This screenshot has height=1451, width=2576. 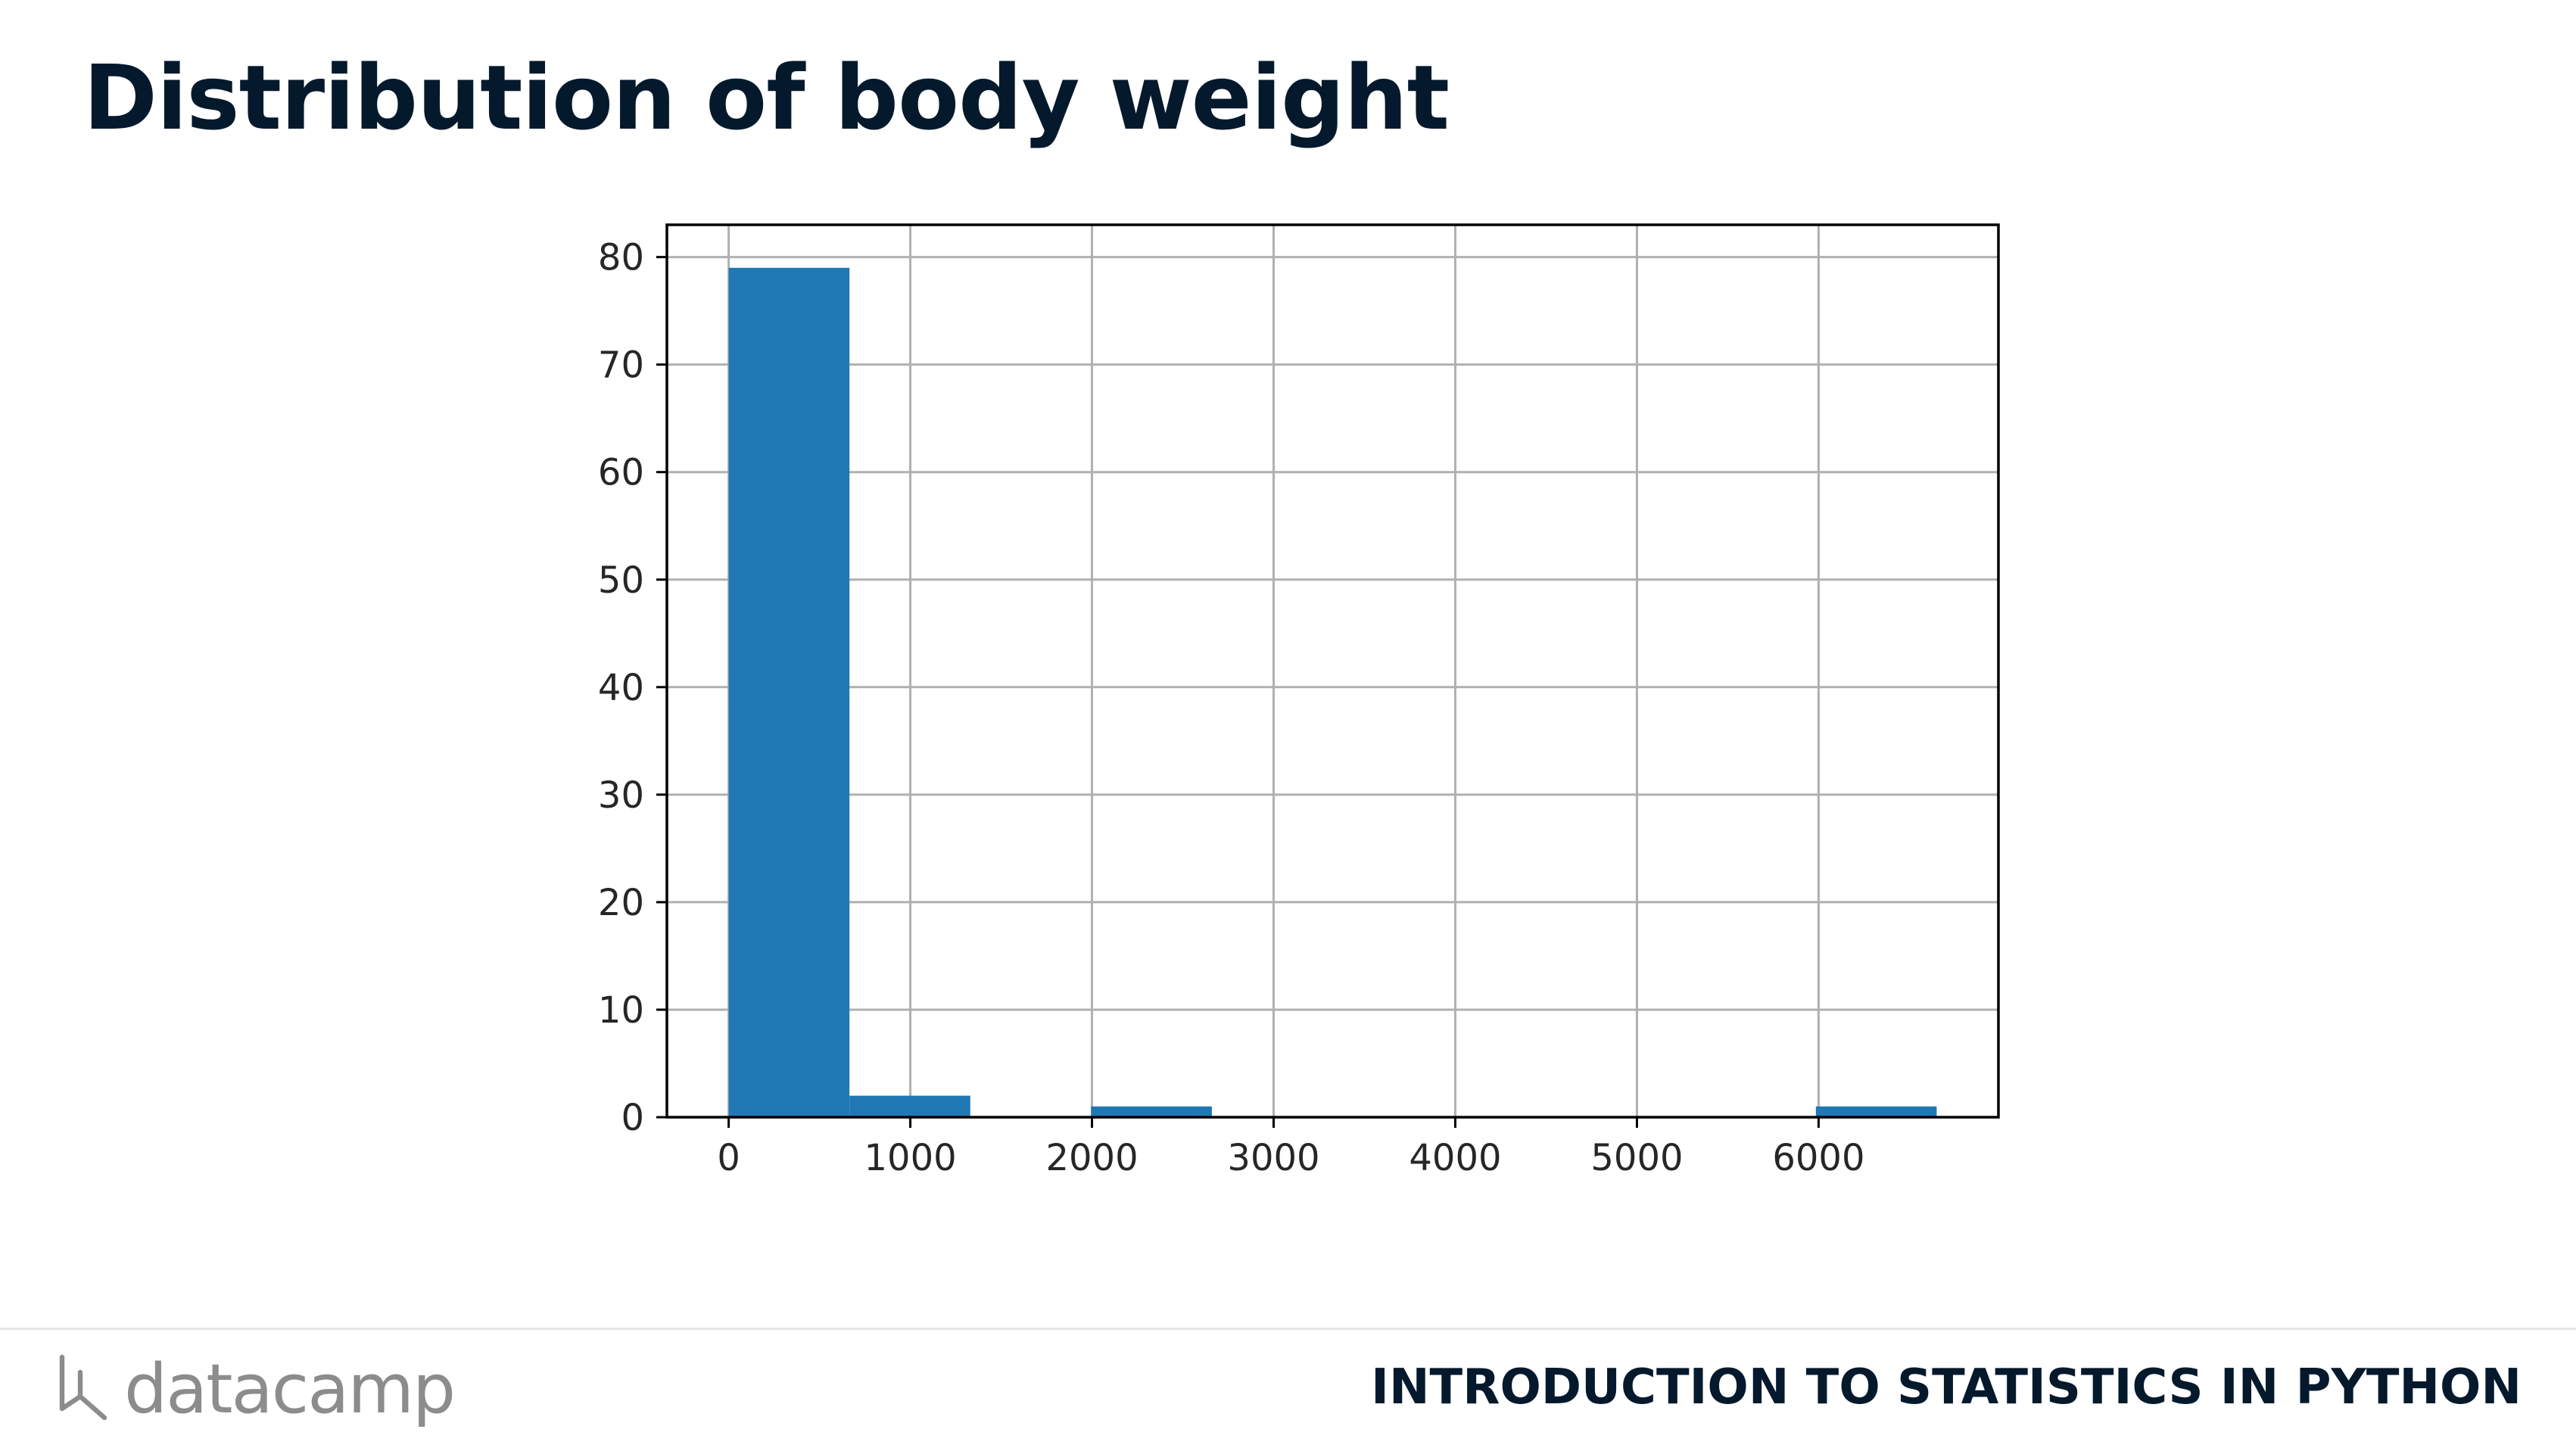 What do you see at coordinates (910, 1158) in the screenshot?
I see `x-tick-label: 1000` at bounding box center [910, 1158].